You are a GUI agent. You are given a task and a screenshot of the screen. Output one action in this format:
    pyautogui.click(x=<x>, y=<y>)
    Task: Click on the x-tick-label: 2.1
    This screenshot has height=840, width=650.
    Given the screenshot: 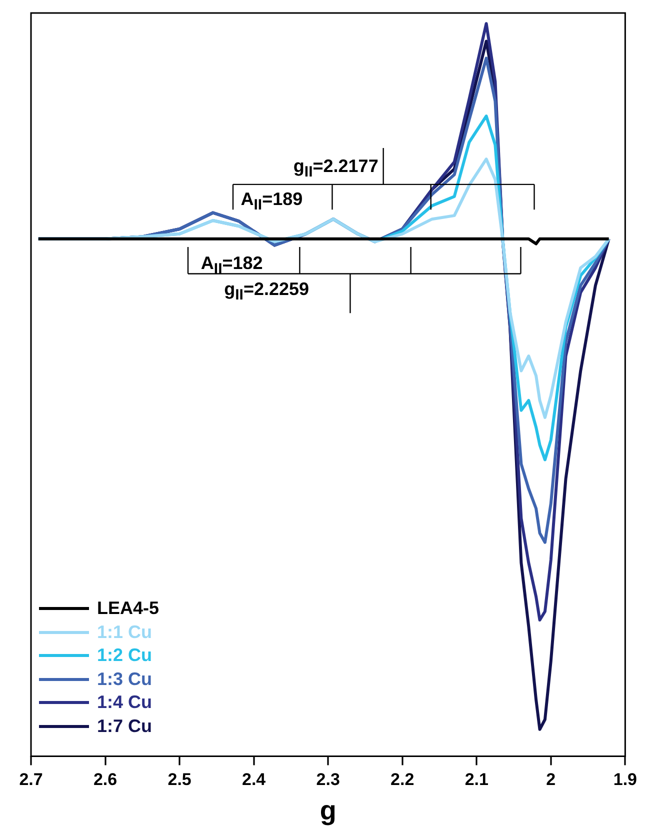 What is the action you would take?
    pyautogui.click(x=476, y=780)
    